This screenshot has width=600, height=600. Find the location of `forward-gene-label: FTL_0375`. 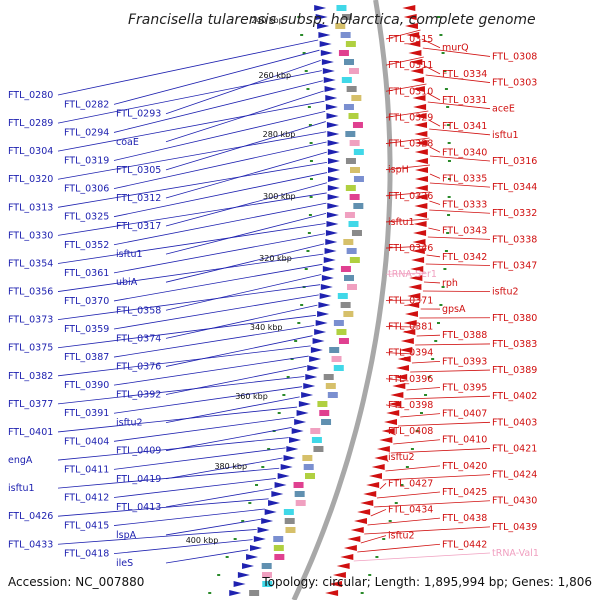

forward-gene-label: FTL_0375 is located at coordinates (30, 348).